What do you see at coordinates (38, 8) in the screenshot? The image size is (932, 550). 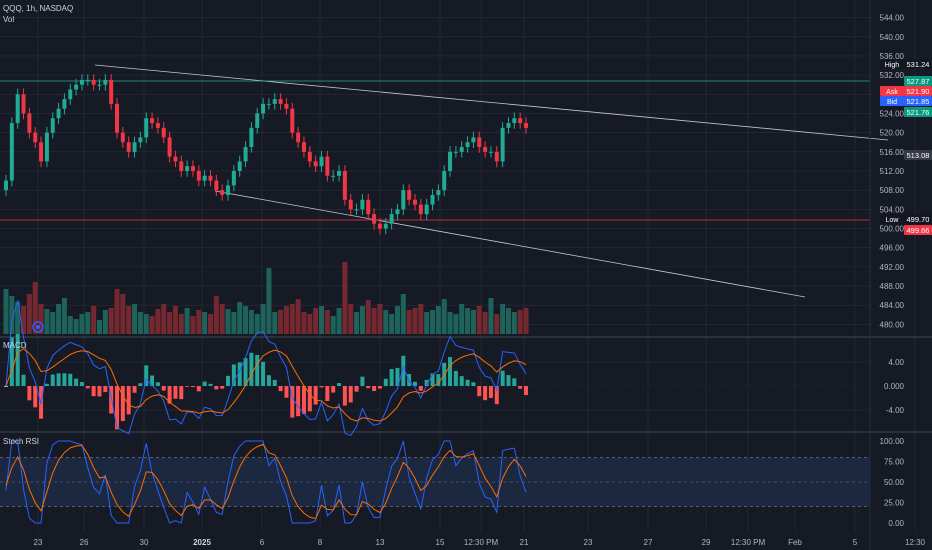 I see `symbol-title: QQQ, 1h, NASDAQ` at bounding box center [38, 8].